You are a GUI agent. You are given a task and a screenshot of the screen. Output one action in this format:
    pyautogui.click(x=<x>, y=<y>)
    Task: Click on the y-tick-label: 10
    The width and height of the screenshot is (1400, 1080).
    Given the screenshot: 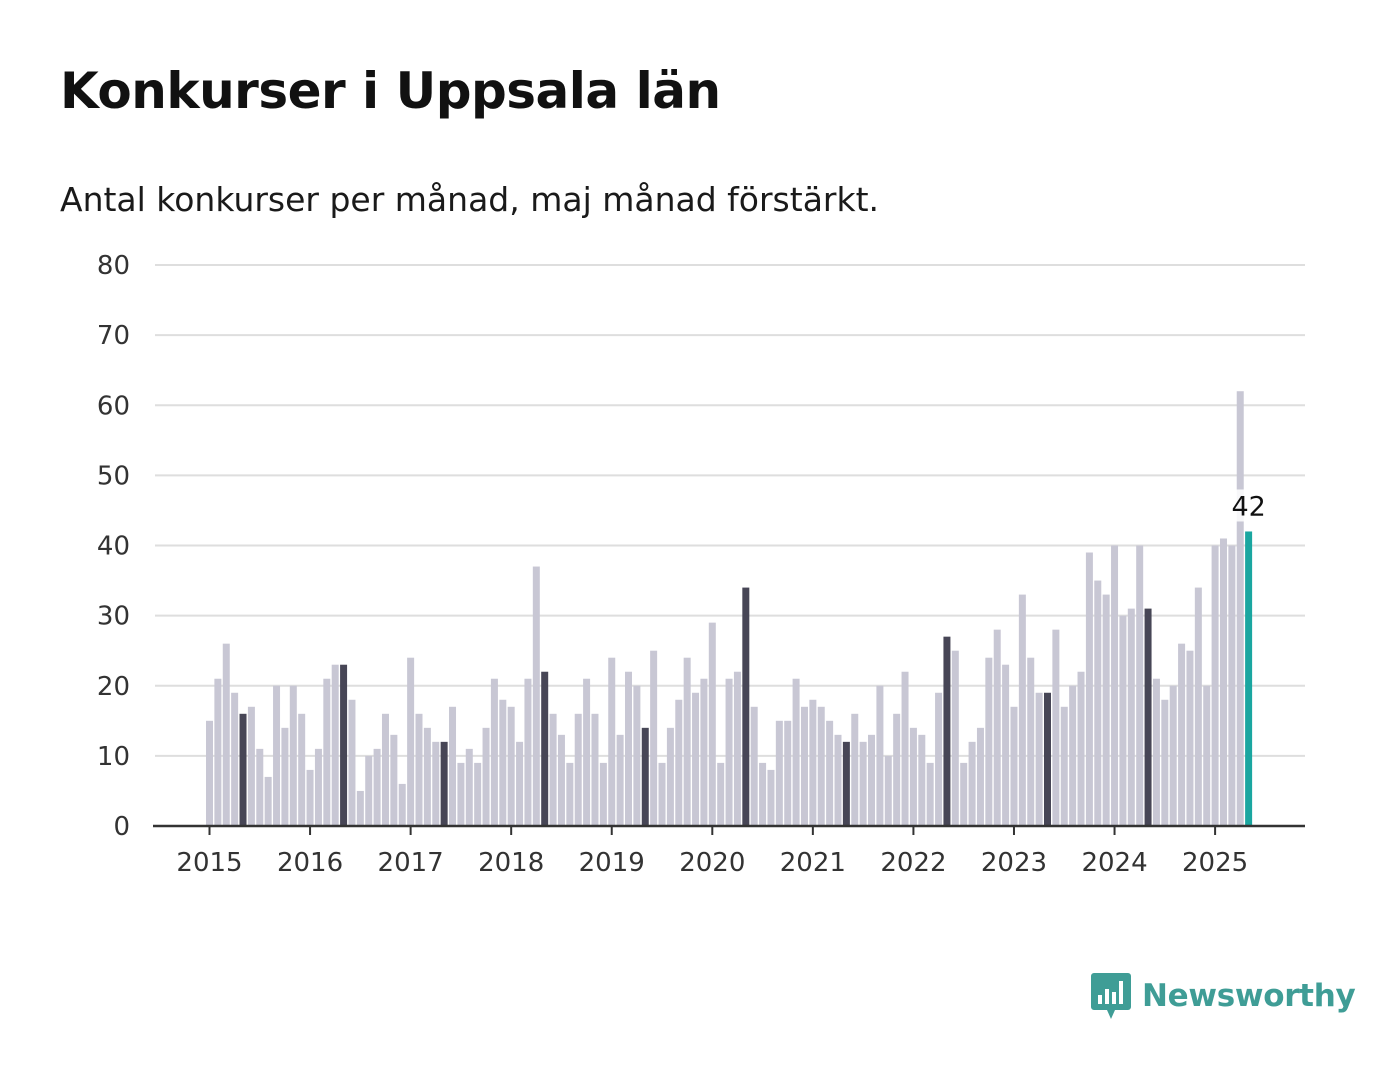 What is the action you would take?
    pyautogui.click(x=113, y=757)
    